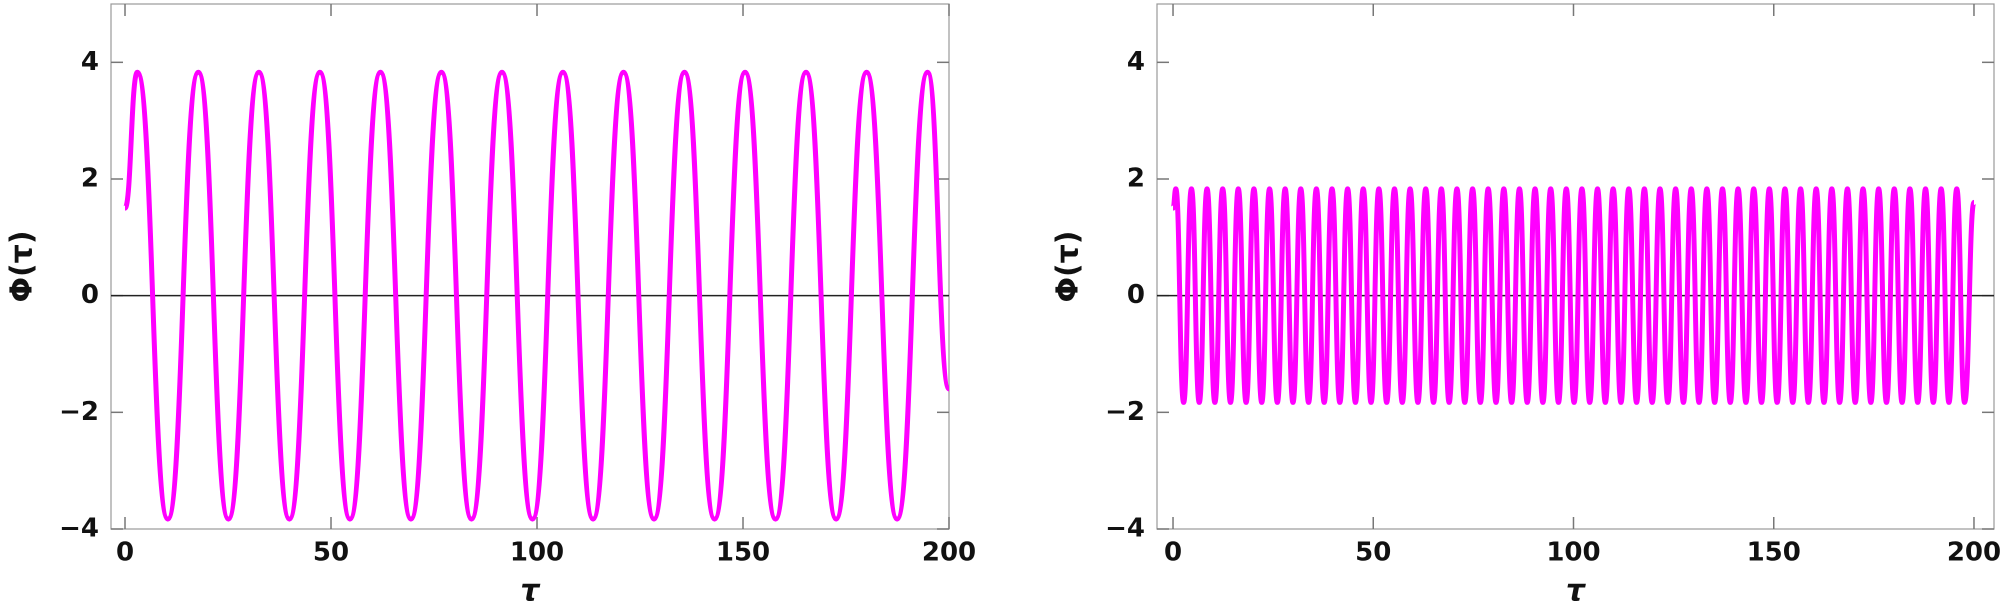 The height and width of the screenshot is (610, 2010). Describe the element at coordinates (1573, 295) in the screenshot. I see `data-line` at that location.